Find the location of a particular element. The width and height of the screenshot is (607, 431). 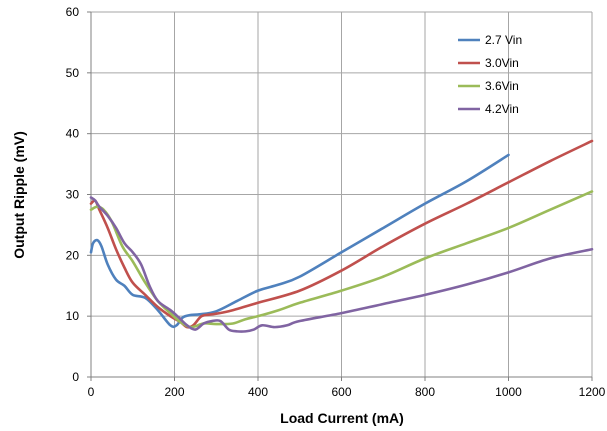

y-tick-label: 0 is located at coordinates (75, 377).